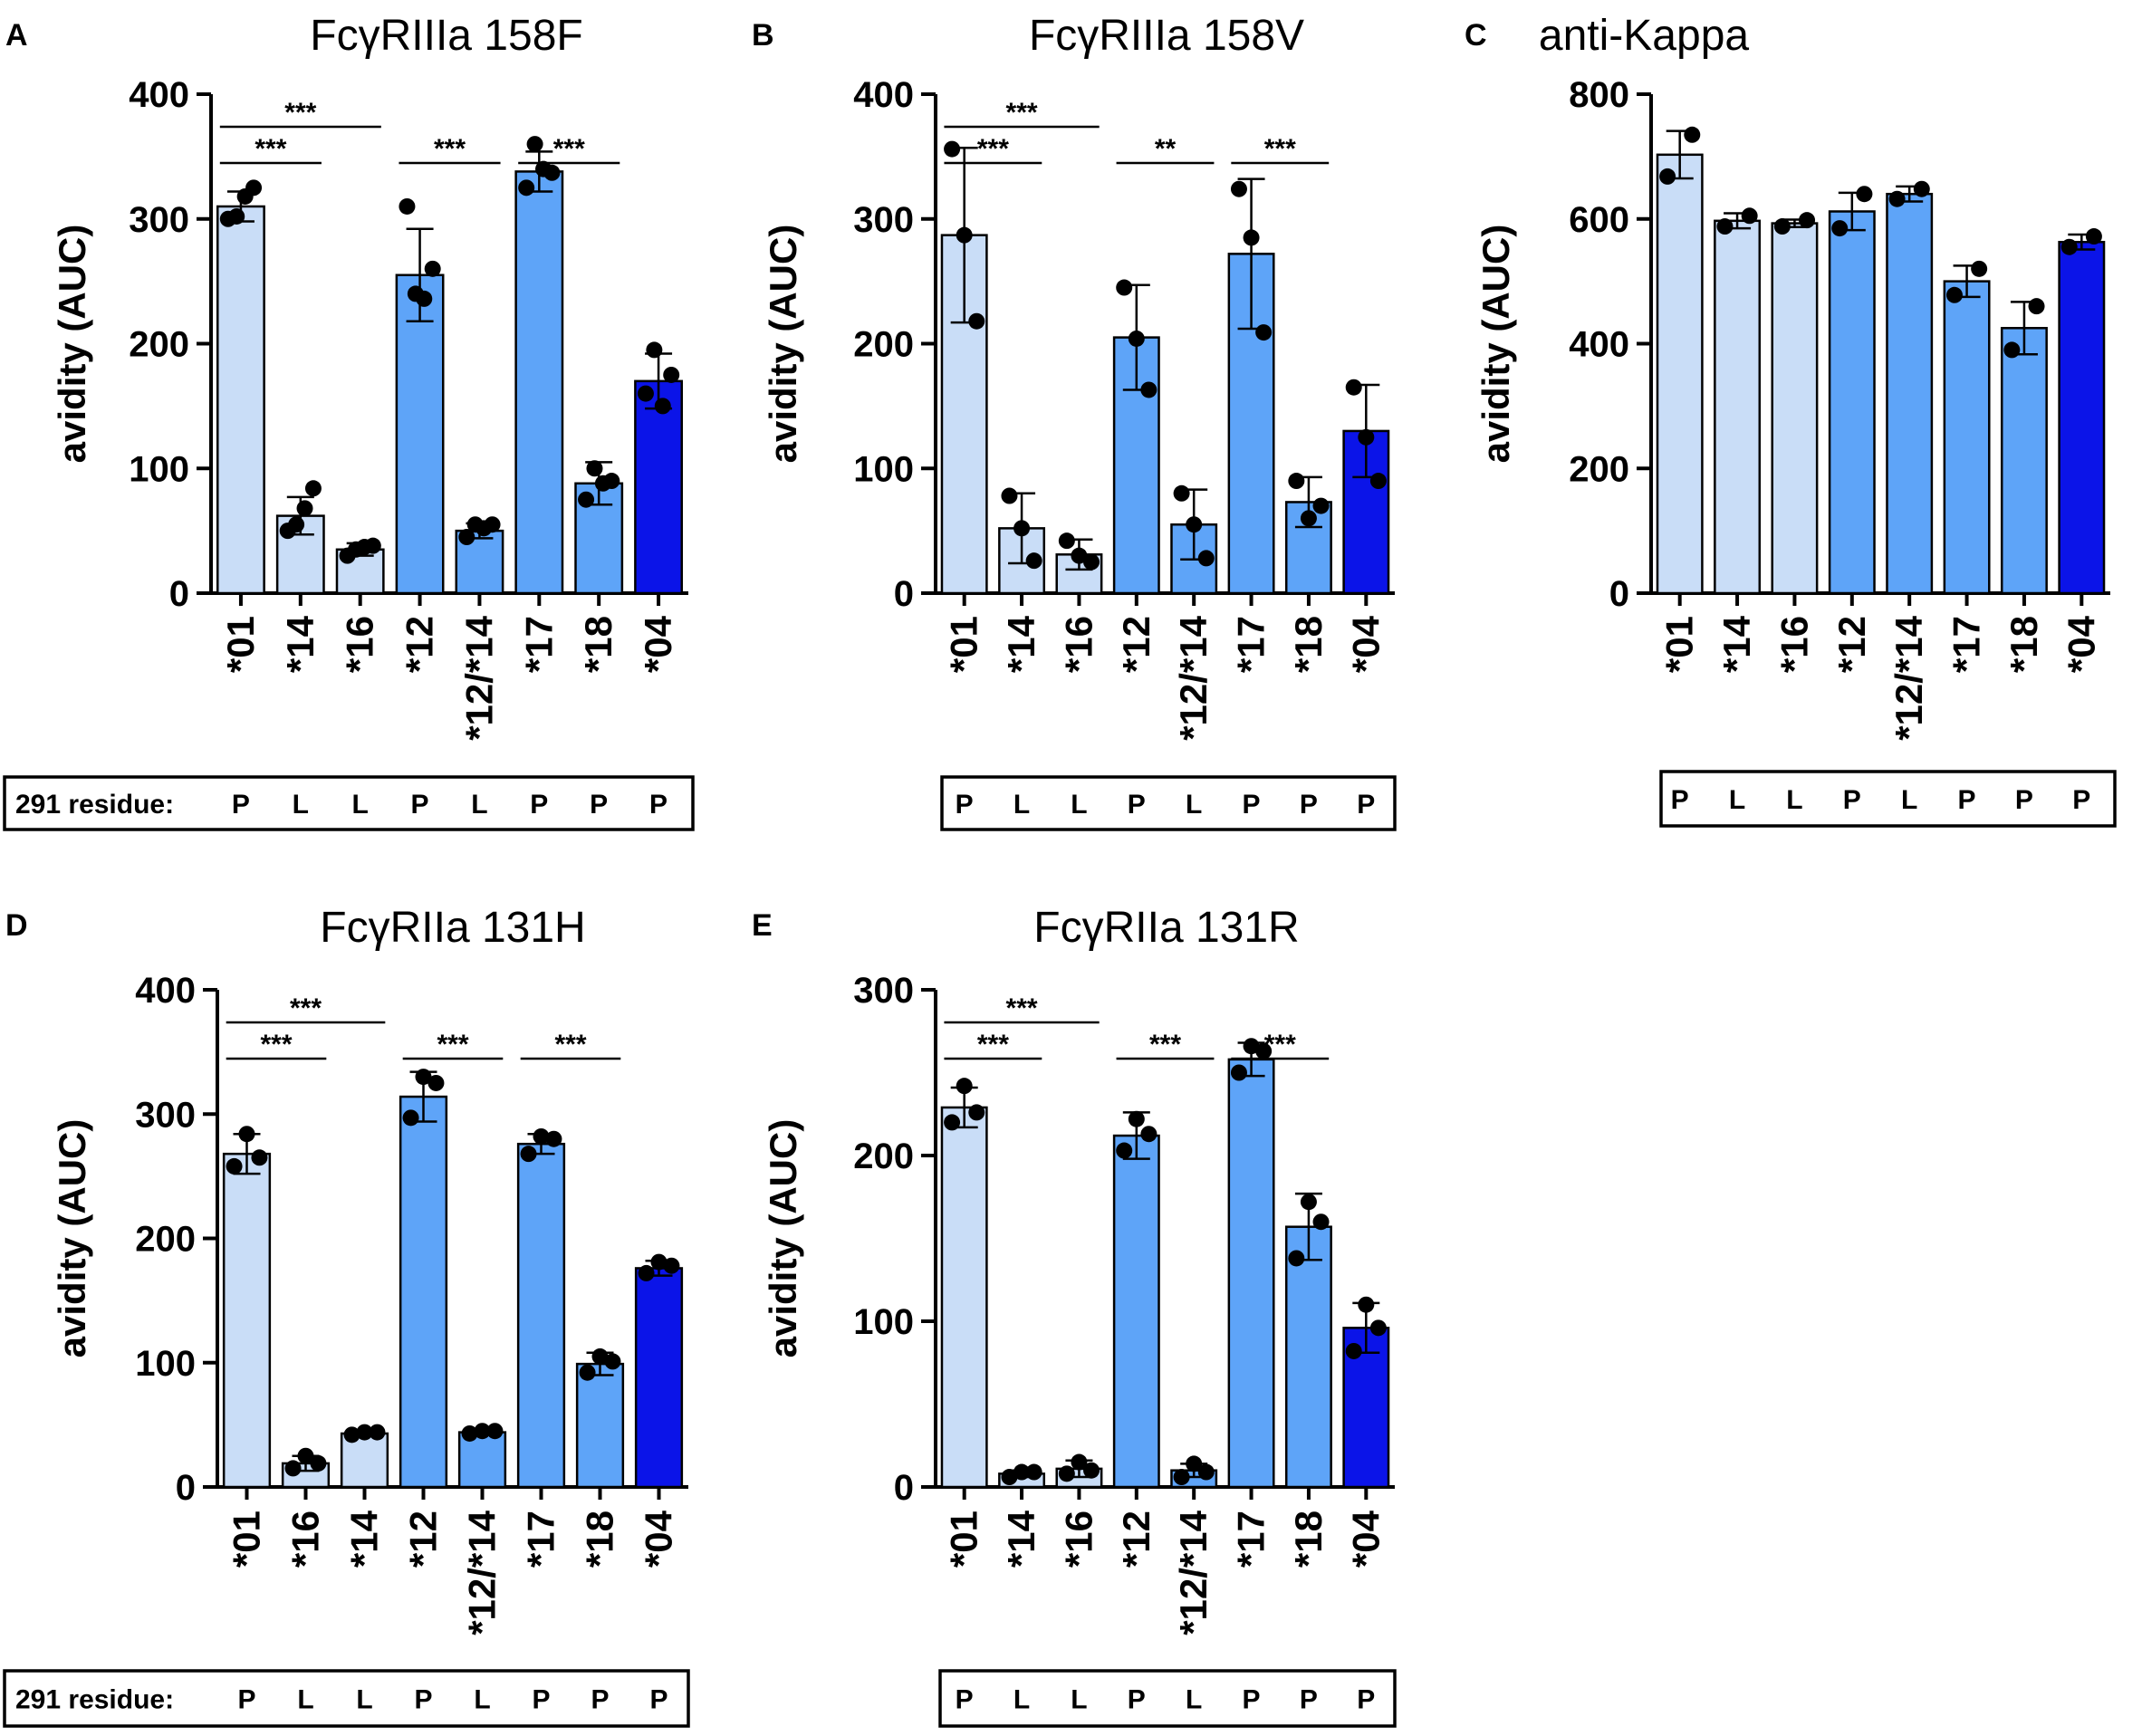  I want to click on y-tick-label: 100, so click(159, 469).